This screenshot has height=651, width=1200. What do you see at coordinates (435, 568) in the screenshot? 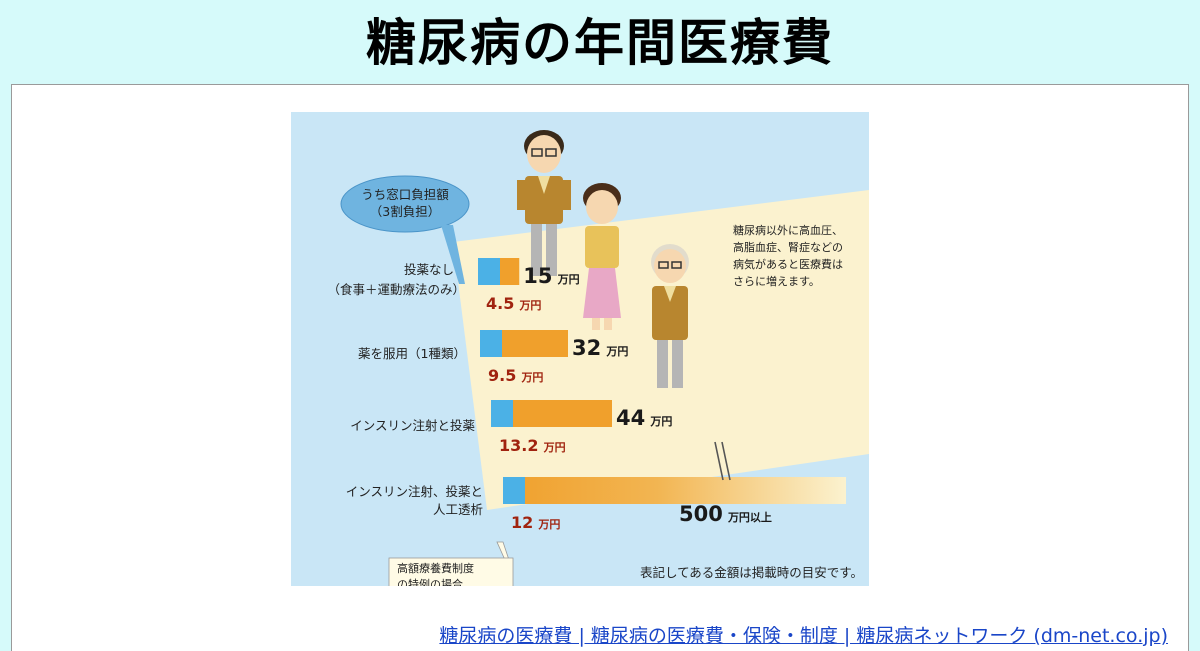
I see `special-note-line1: 高額療養費制度` at bounding box center [435, 568].